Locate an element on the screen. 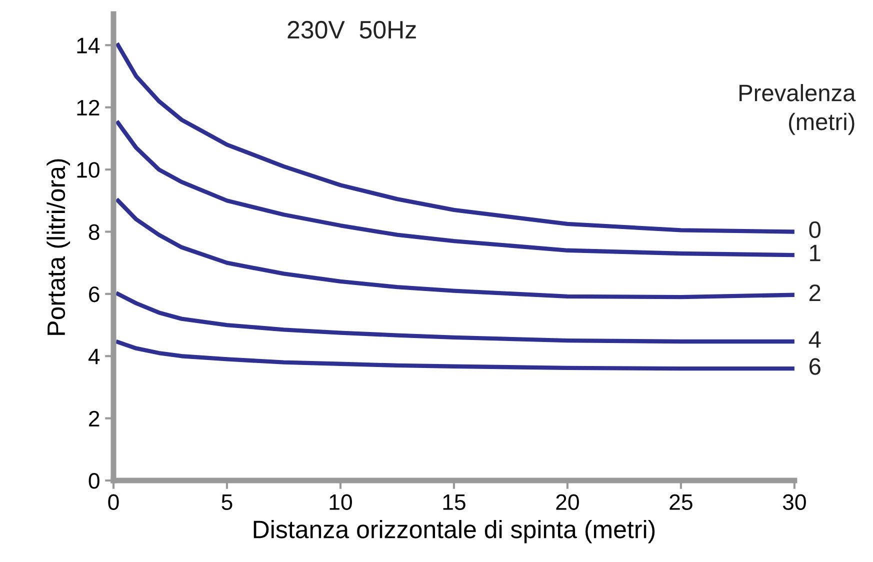  x-tick-label: 30 is located at coordinates (794, 502).